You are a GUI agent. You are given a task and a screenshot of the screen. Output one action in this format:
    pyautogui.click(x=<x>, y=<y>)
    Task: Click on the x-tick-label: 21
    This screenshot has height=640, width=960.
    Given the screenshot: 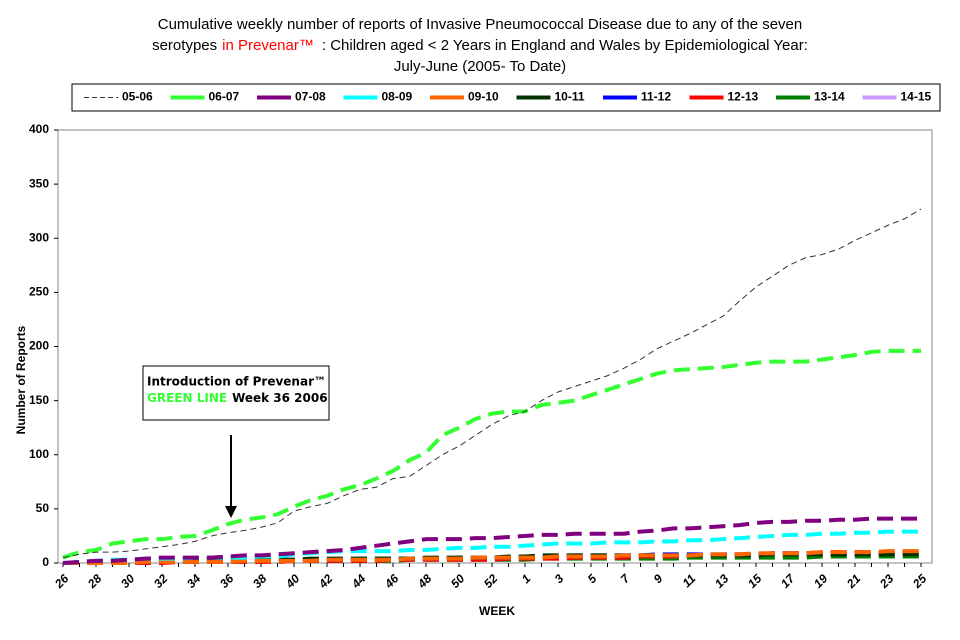 What is the action you would take?
    pyautogui.click(x=853, y=581)
    